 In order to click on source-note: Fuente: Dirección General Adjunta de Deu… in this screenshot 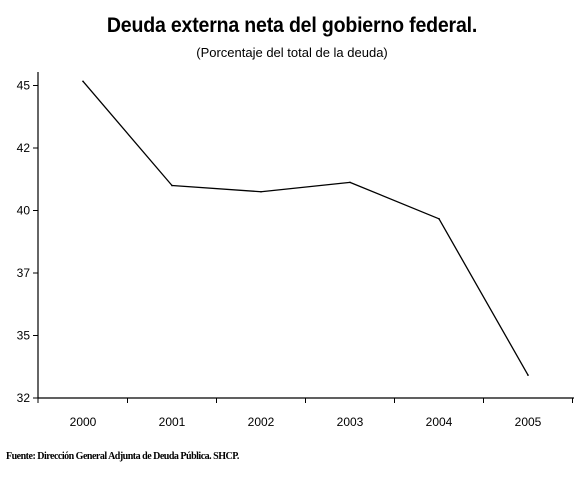, I will do `click(122, 456)`.